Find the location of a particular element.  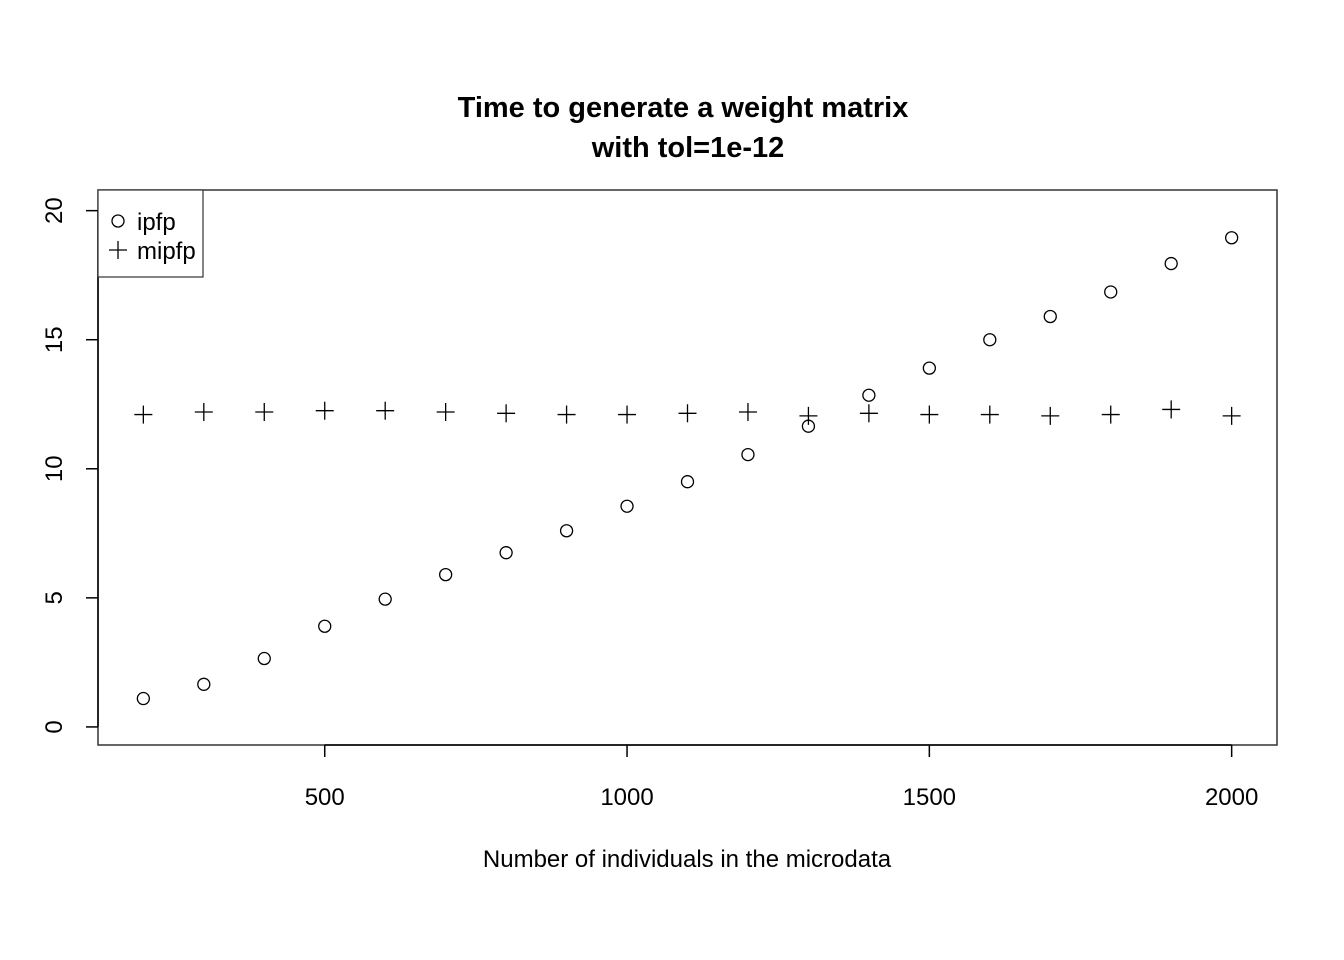

x-axis-label: Number of individuals in the microdata is located at coordinates (687, 859).